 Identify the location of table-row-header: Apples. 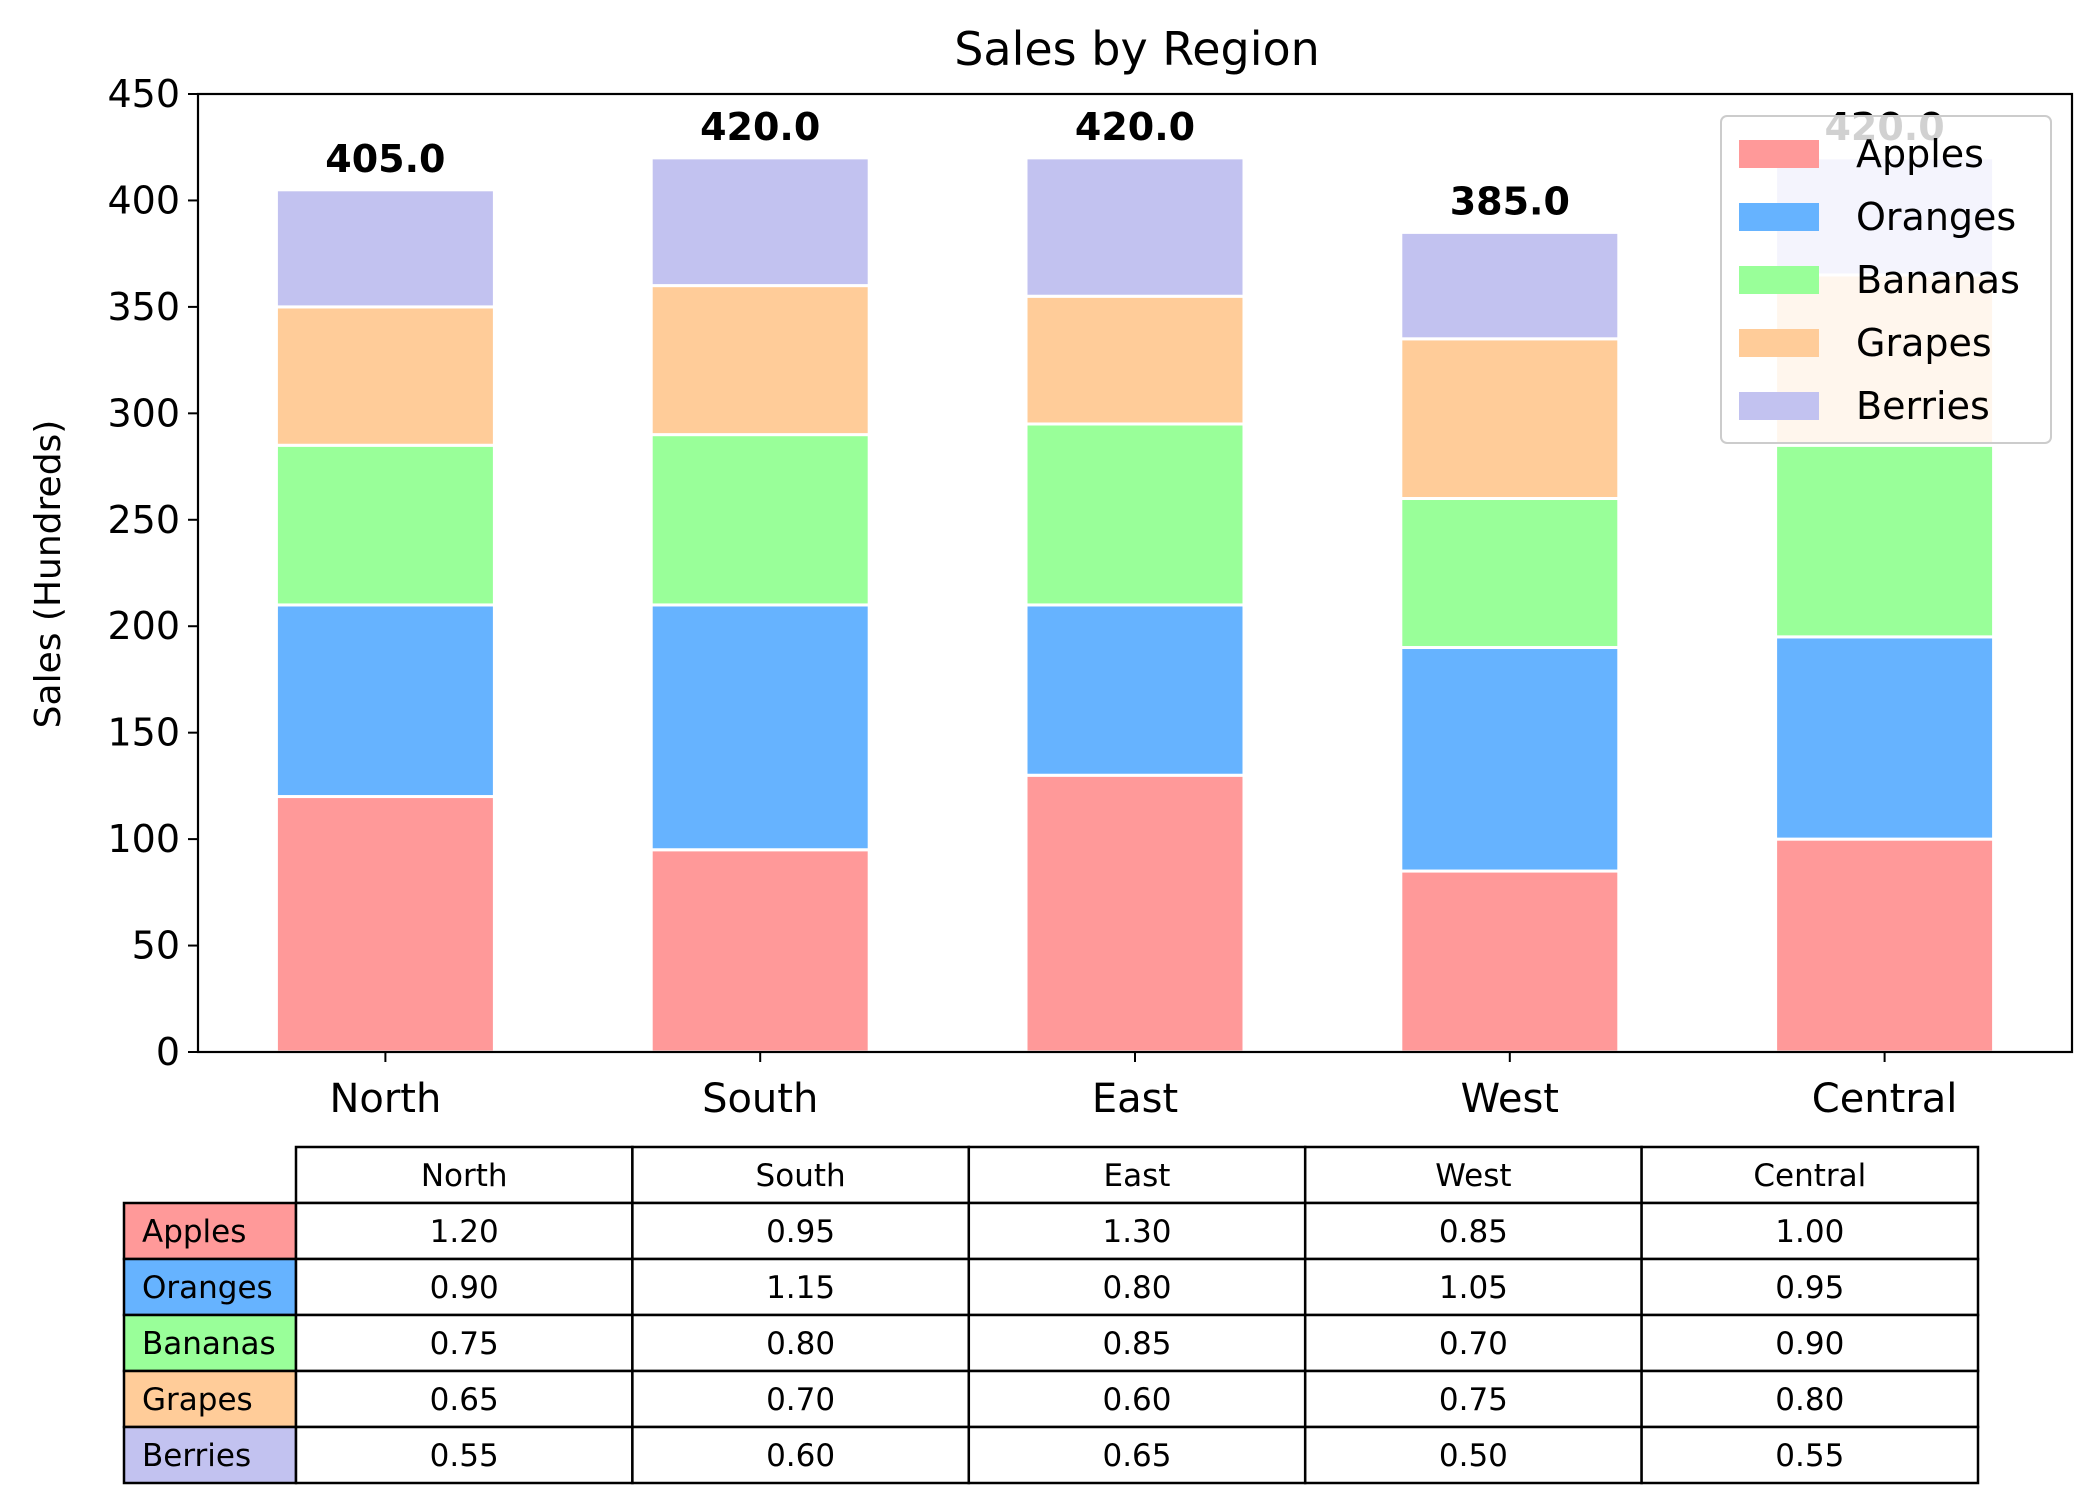
(194, 1232).